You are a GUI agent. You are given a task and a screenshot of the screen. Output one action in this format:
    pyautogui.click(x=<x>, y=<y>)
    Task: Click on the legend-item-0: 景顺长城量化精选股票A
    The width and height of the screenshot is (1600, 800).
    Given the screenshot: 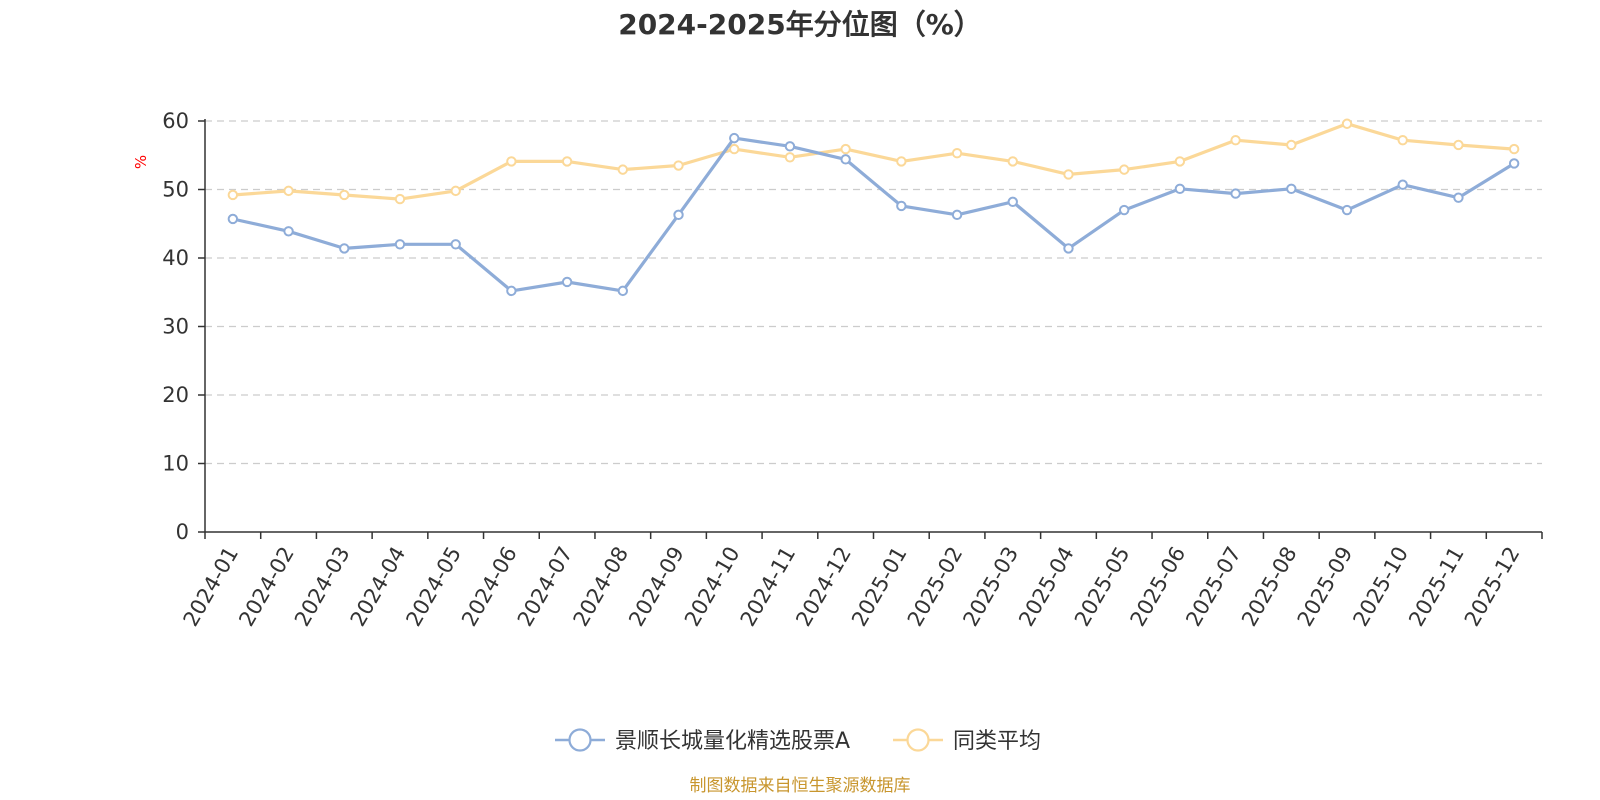 What is the action you would take?
    pyautogui.click(x=702, y=741)
    